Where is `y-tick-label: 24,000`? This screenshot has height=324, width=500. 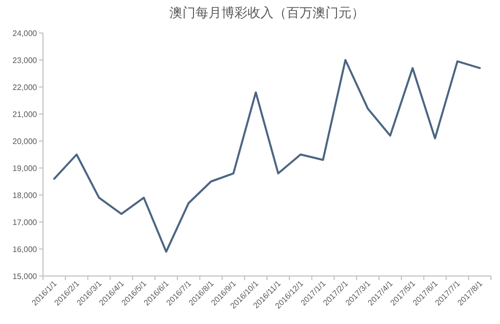
y-tick-label: 24,000 is located at coordinates (25, 33).